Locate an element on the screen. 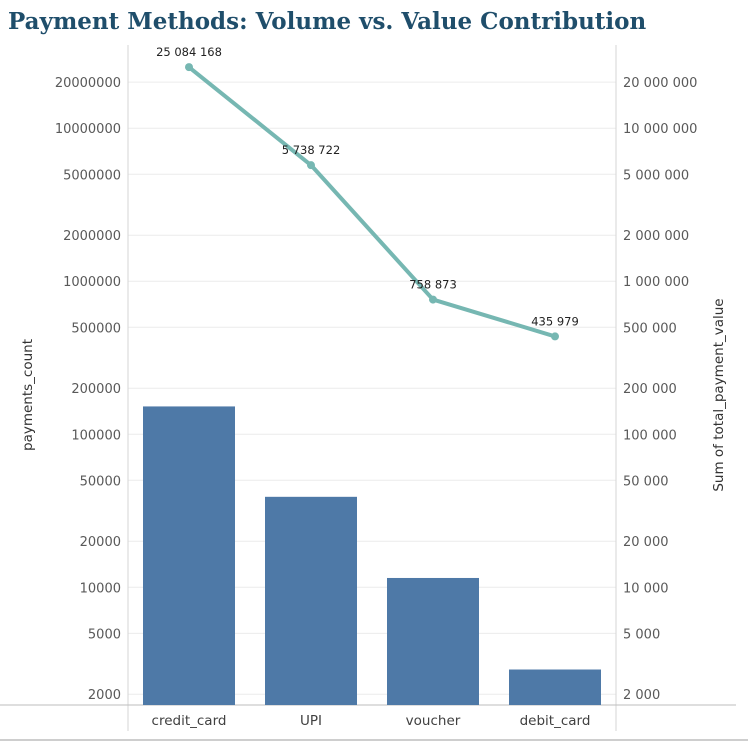 The image size is (748, 743). right-tick-label: 5 000 000 is located at coordinates (656, 175).